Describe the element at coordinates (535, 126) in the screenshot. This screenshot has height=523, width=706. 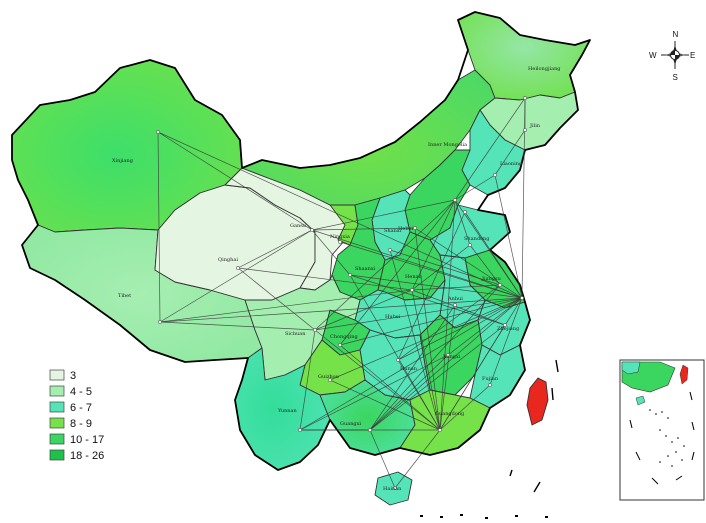
I see `label-jilin: Jilin` at that location.